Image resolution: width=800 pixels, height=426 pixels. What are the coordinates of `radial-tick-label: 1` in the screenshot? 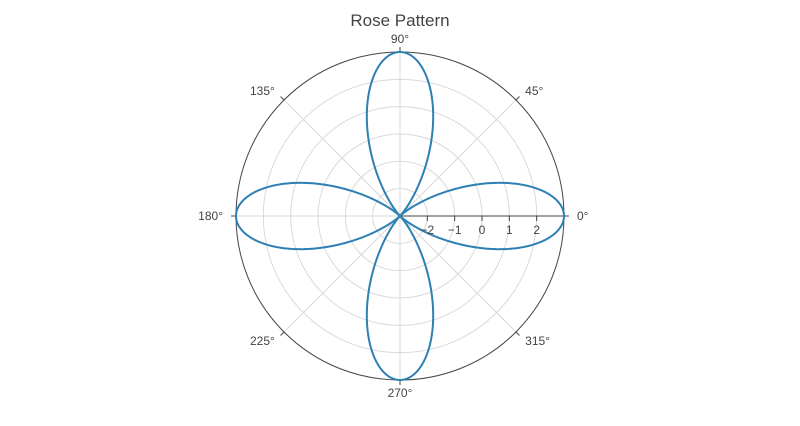 It's located at (509, 230).